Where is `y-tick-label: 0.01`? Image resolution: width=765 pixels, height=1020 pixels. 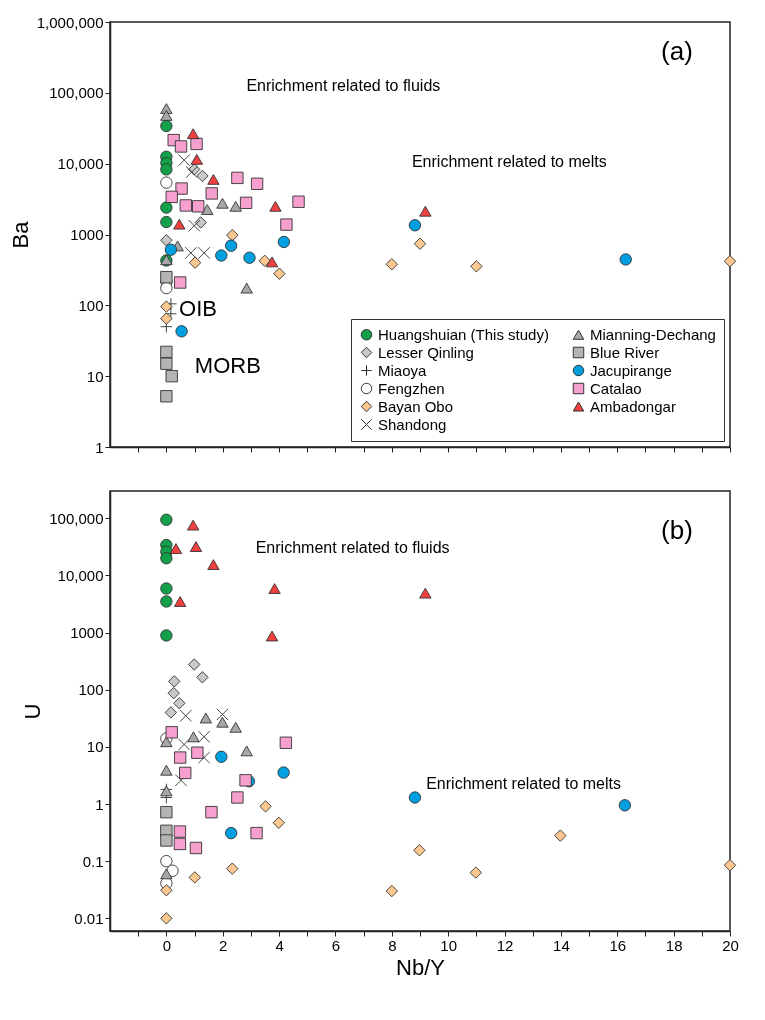 y-tick-label: 0.01 is located at coordinates (89, 918).